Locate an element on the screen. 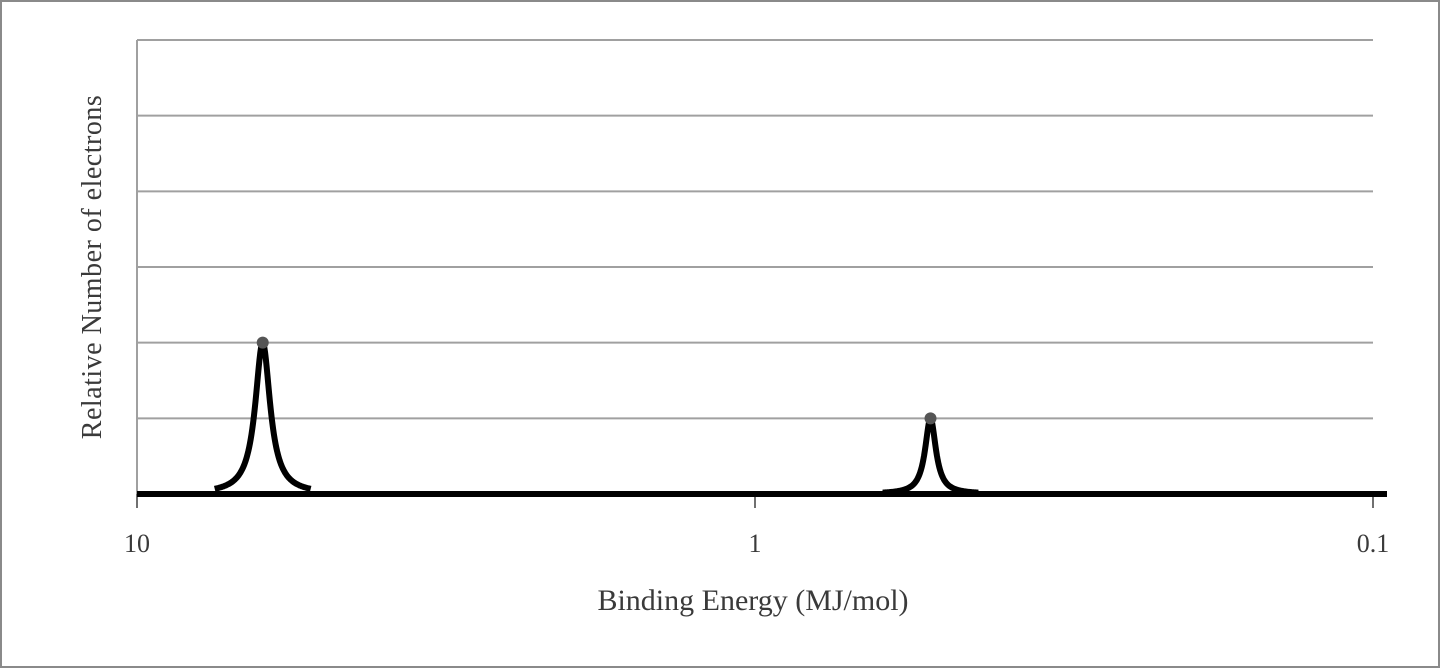 The width and height of the screenshot is (1440, 668). y-axis-label: Relative Number of electrons is located at coordinates (92, 267).